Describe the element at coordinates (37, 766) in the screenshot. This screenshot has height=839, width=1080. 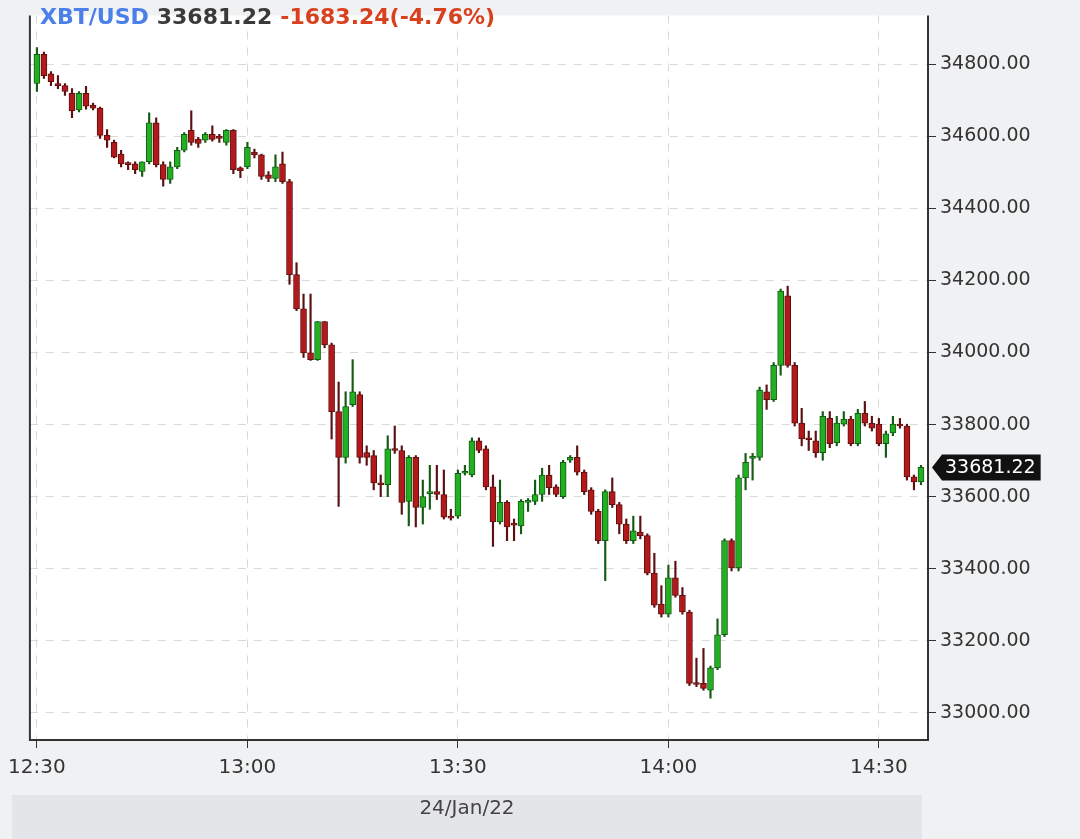
I see `x-tick-label: 12:30` at that location.